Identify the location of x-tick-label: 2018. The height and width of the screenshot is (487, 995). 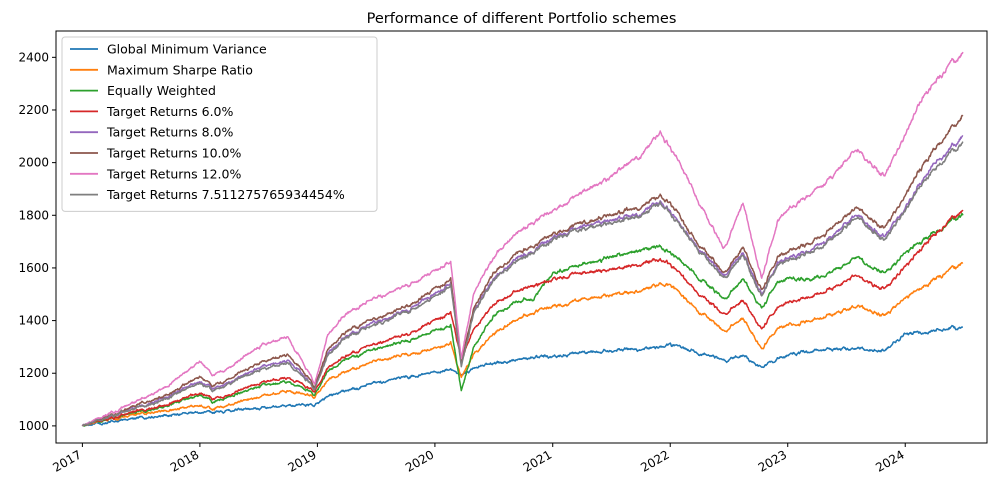
(184, 460).